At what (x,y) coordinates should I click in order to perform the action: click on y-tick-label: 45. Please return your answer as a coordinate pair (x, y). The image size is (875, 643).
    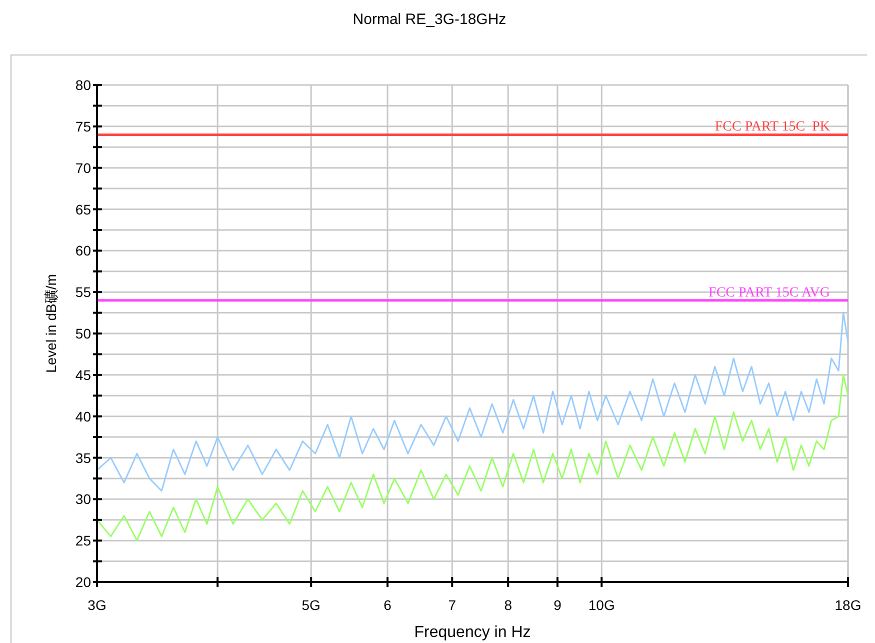
    Looking at the image, I should click on (83, 374).